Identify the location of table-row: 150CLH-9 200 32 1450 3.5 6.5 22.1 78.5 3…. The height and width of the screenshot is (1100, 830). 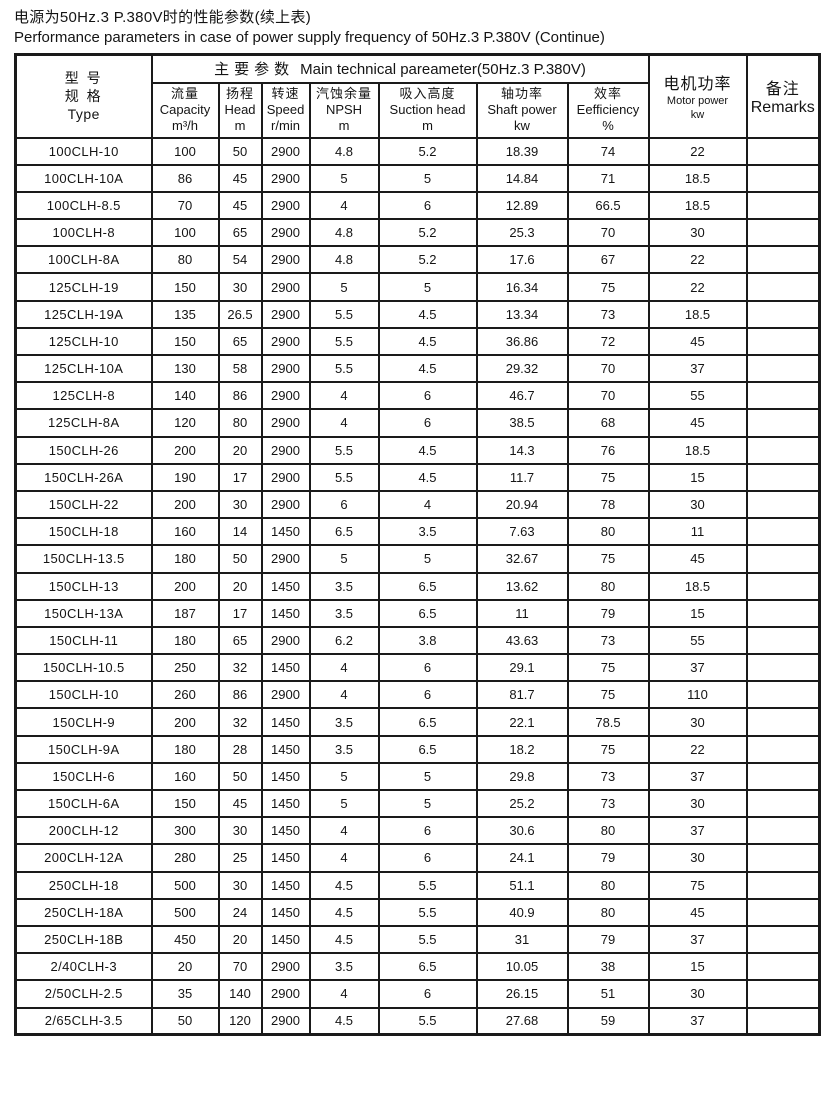
(417, 722).